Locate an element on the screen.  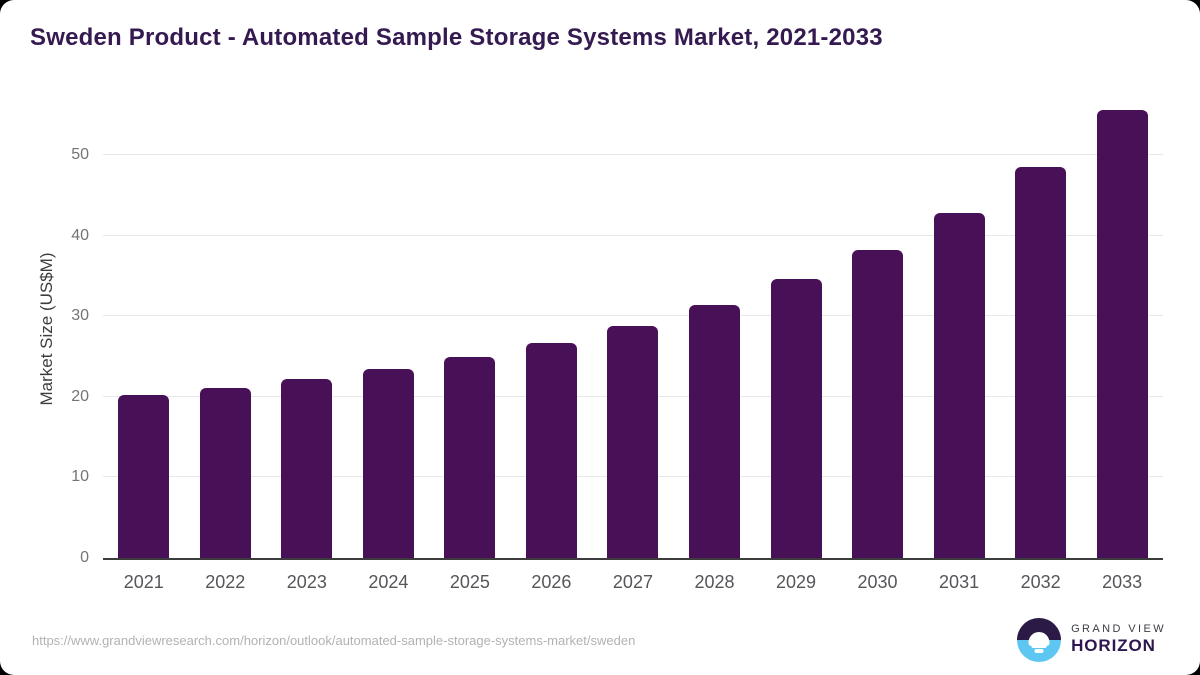
bar-2025 is located at coordinates (470, 457).